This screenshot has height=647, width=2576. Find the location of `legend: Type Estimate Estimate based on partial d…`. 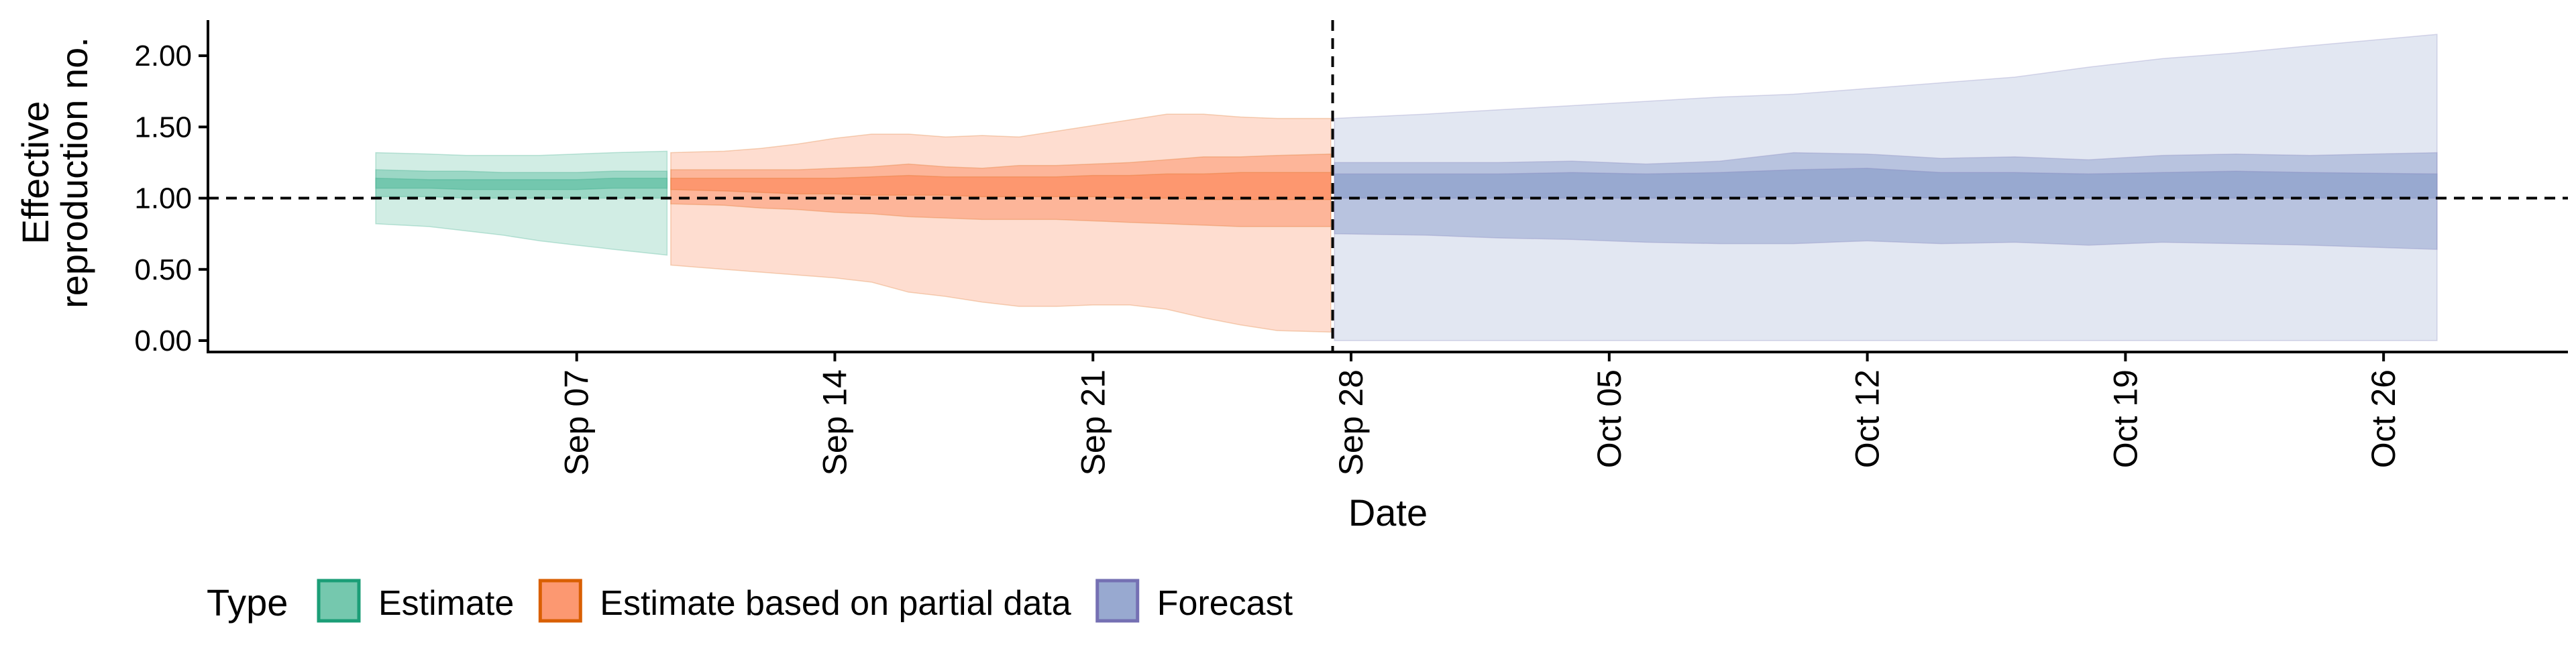

legend: Type Estimate Estimate based on partial d… is located at coordinates (750, 602).